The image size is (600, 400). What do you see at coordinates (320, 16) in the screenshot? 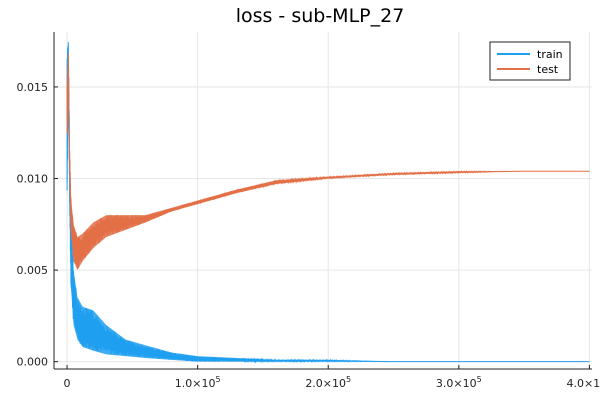
I see `chart-title: loss - sub-MLP_27` at bounding box center [320, 16].